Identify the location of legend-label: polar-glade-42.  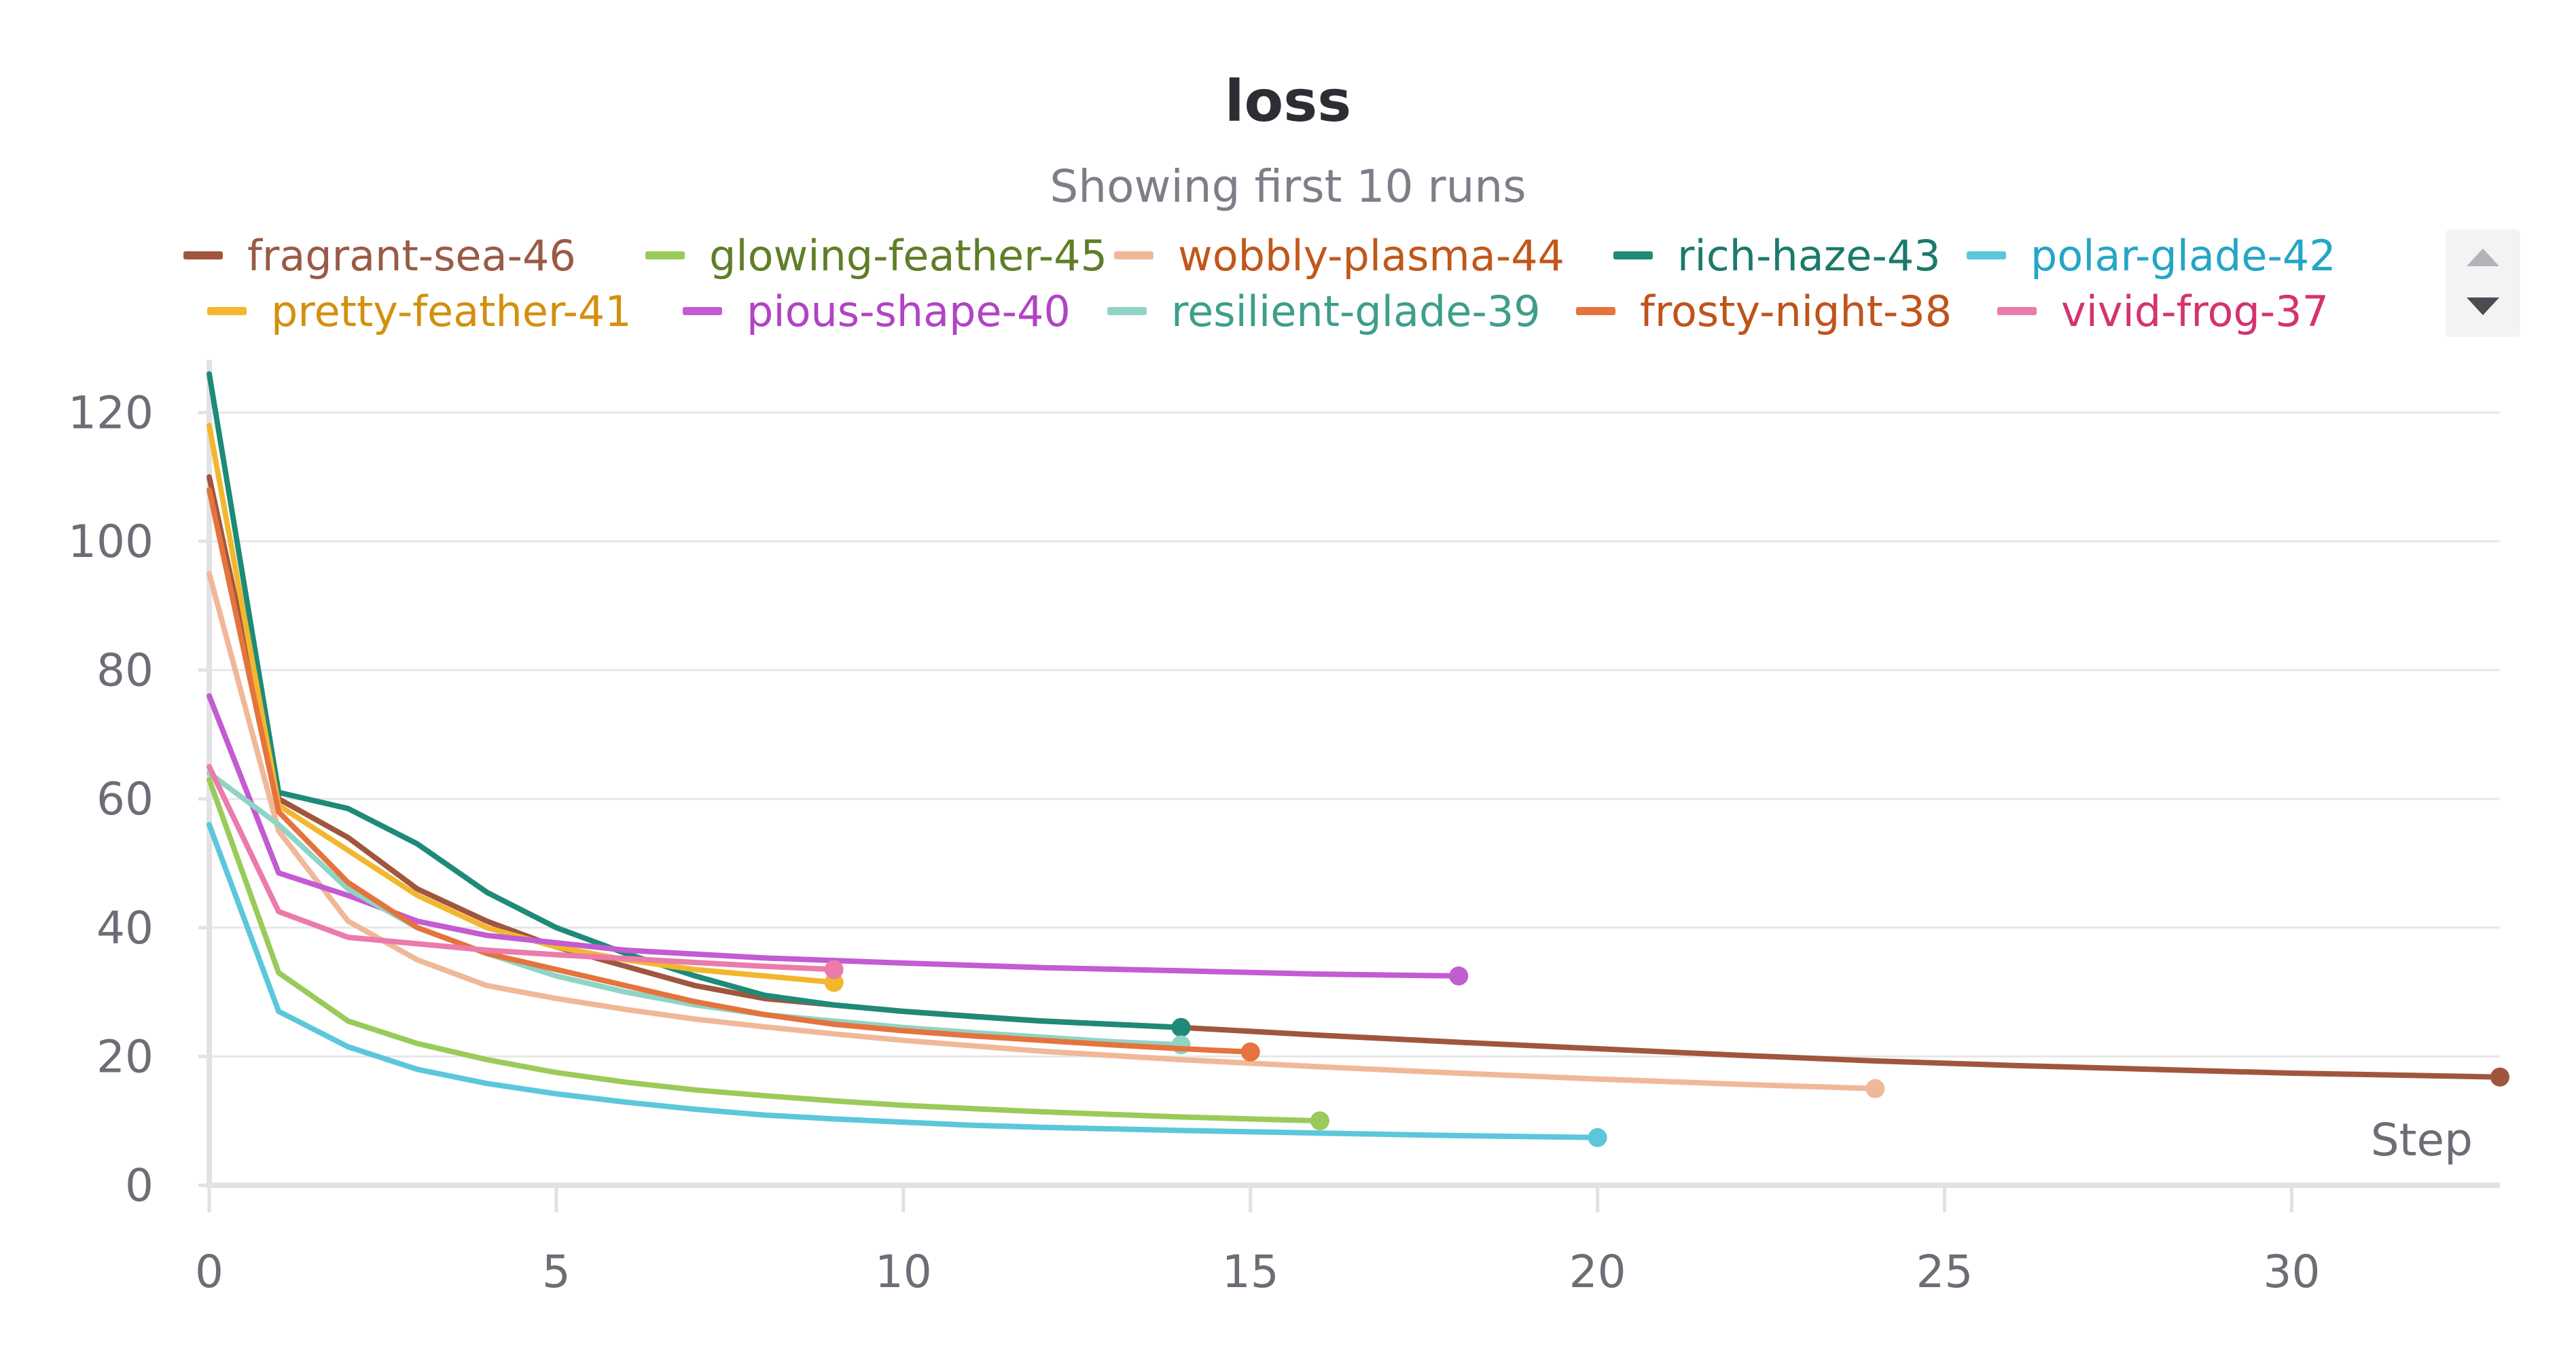
(2183, 255).